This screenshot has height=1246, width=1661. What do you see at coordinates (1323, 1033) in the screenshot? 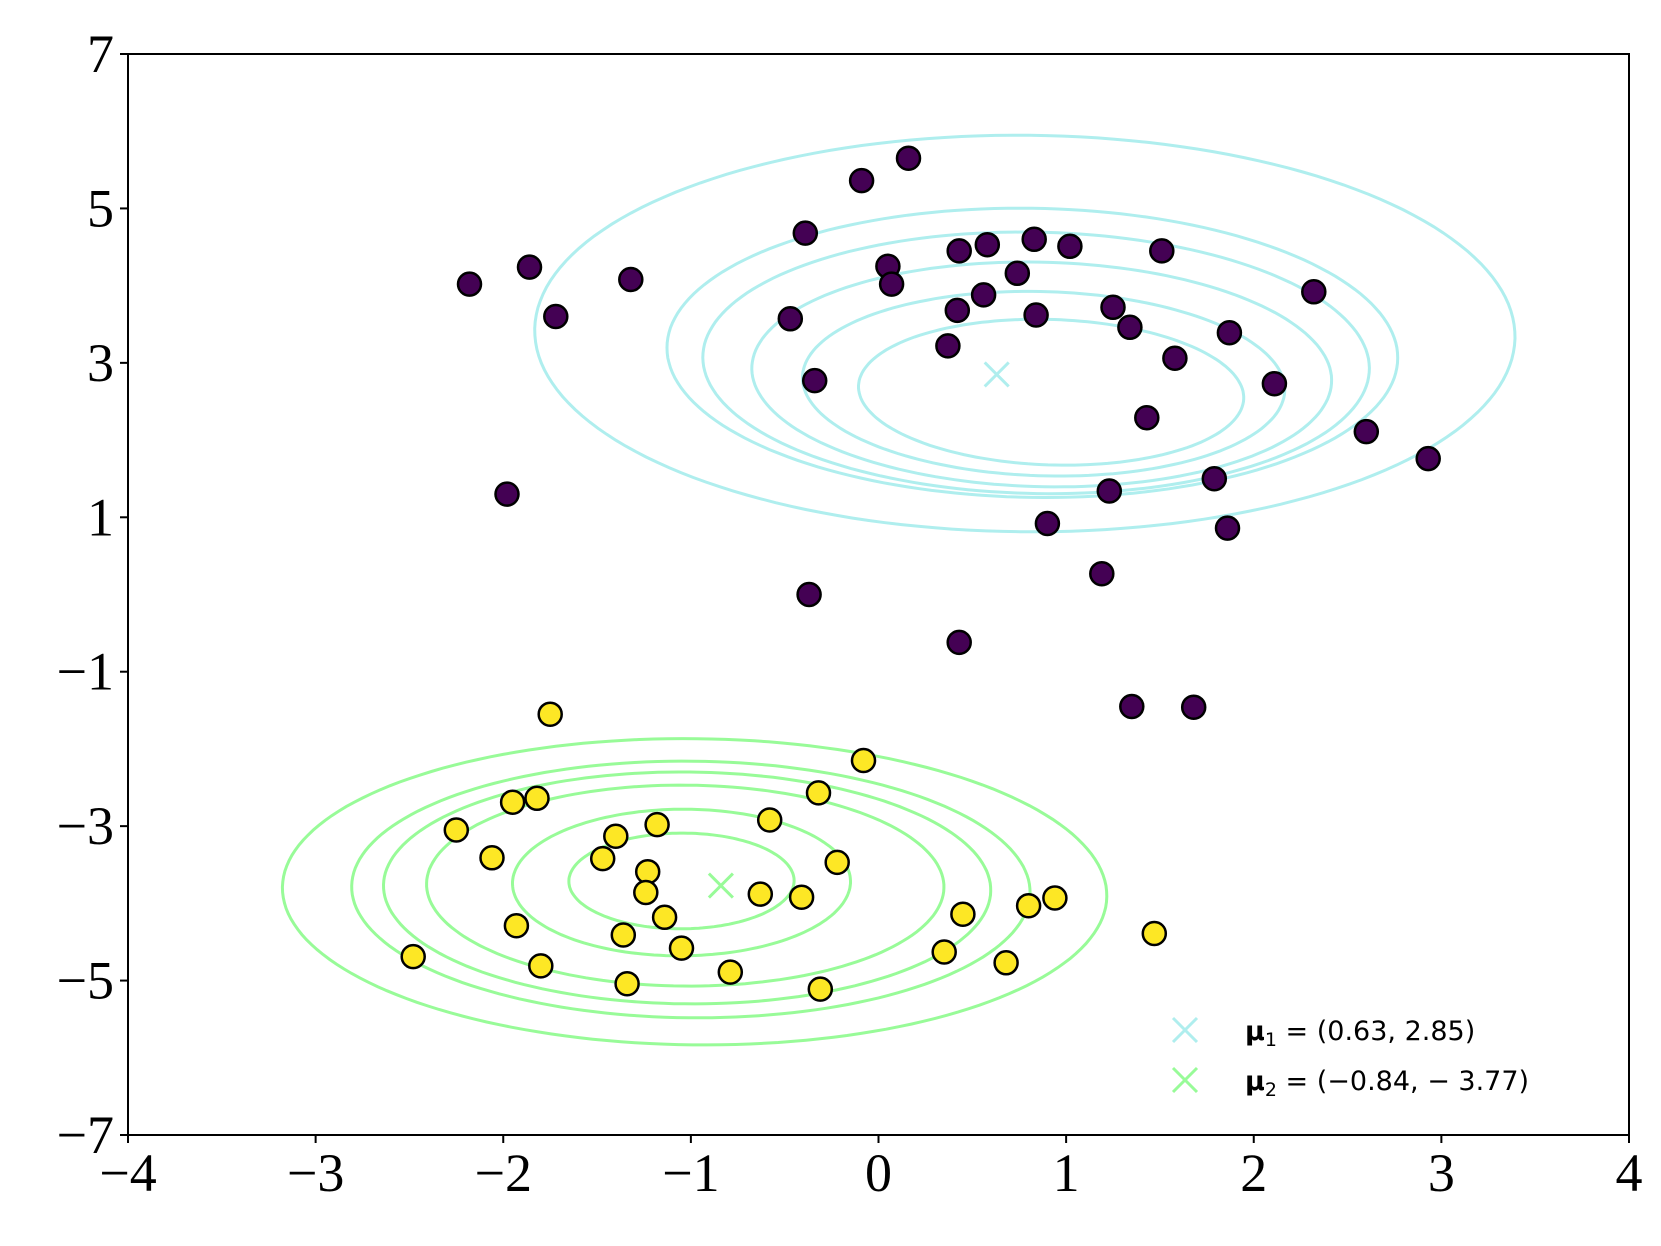
I see `legend-entry-1: μ1 = (0.63, 2.85)` at bounding box center [1323, 1033].